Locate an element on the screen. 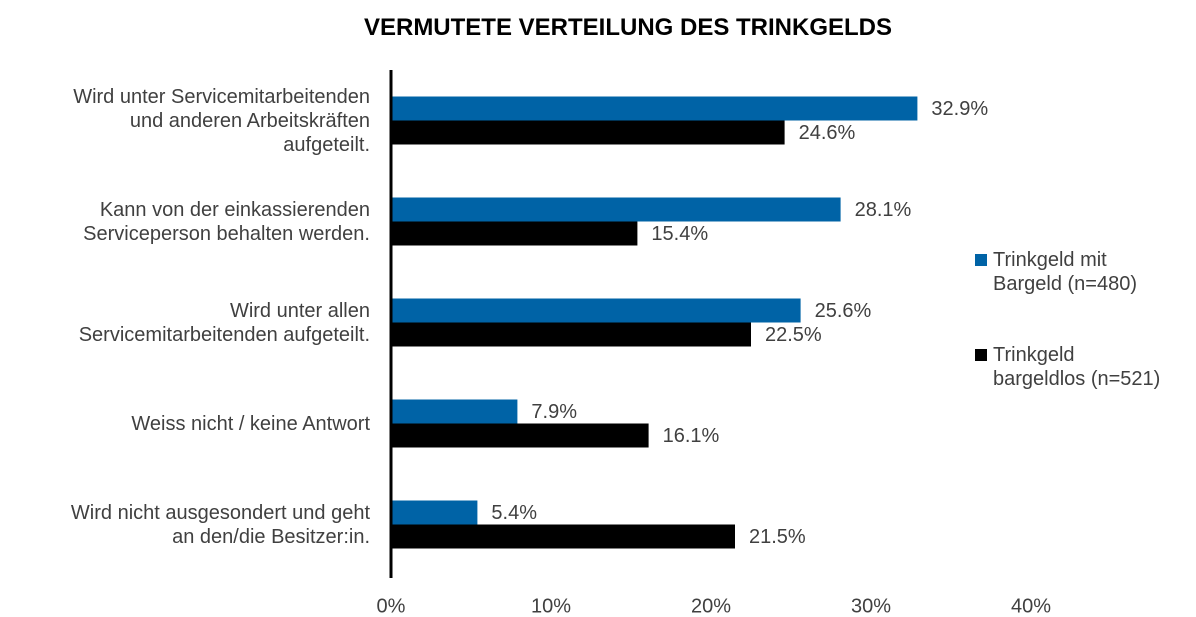 The height and width of the screenshot is (617, 1196). legend-label: Trinkgeld mit Bargeld (n=480) is located at coordinates (1065, 272).